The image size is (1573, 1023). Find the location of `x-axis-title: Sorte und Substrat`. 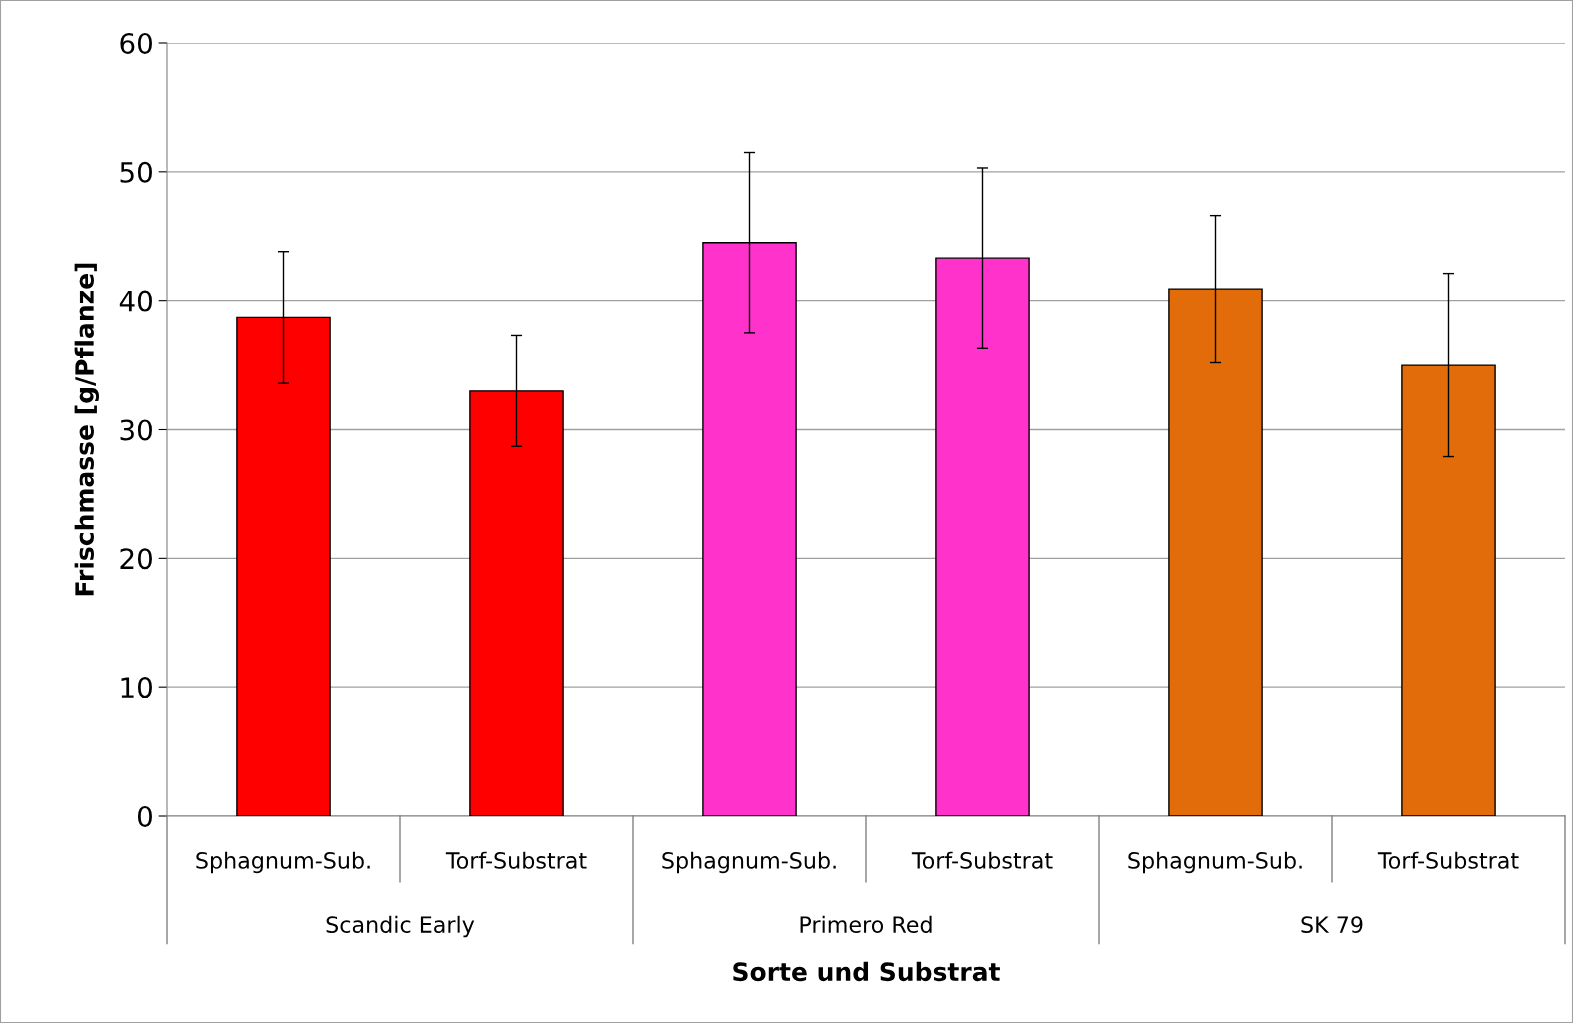

x-axis-title: Sorte und Substrat is located at coordinates (866, 971).